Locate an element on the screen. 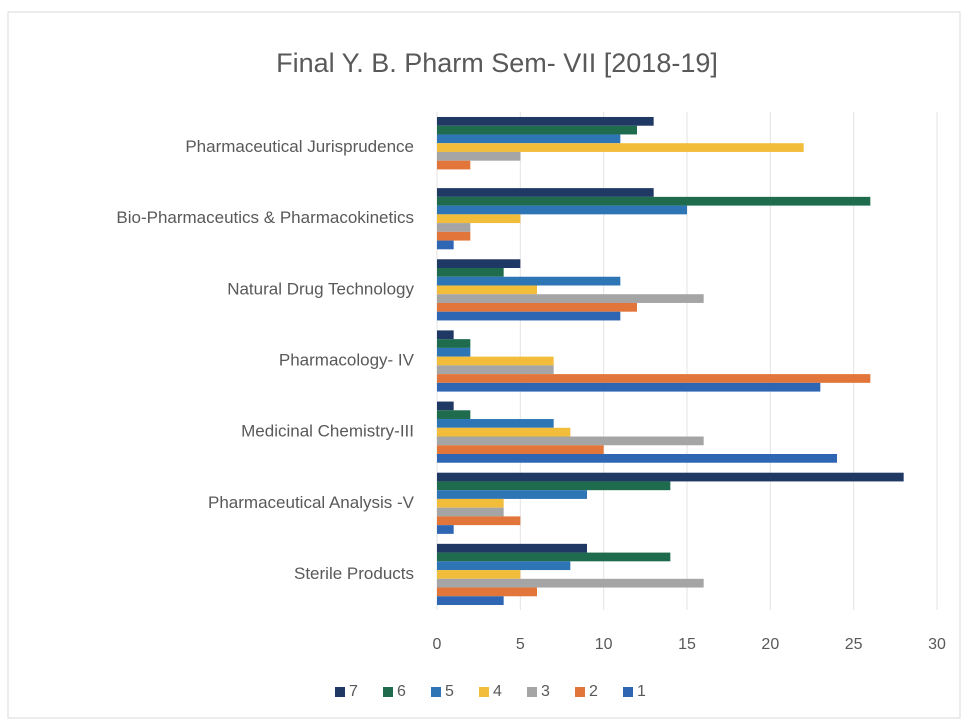 The image size is (968, 726). legend-label: 5 is located at coordinates (449, 691).